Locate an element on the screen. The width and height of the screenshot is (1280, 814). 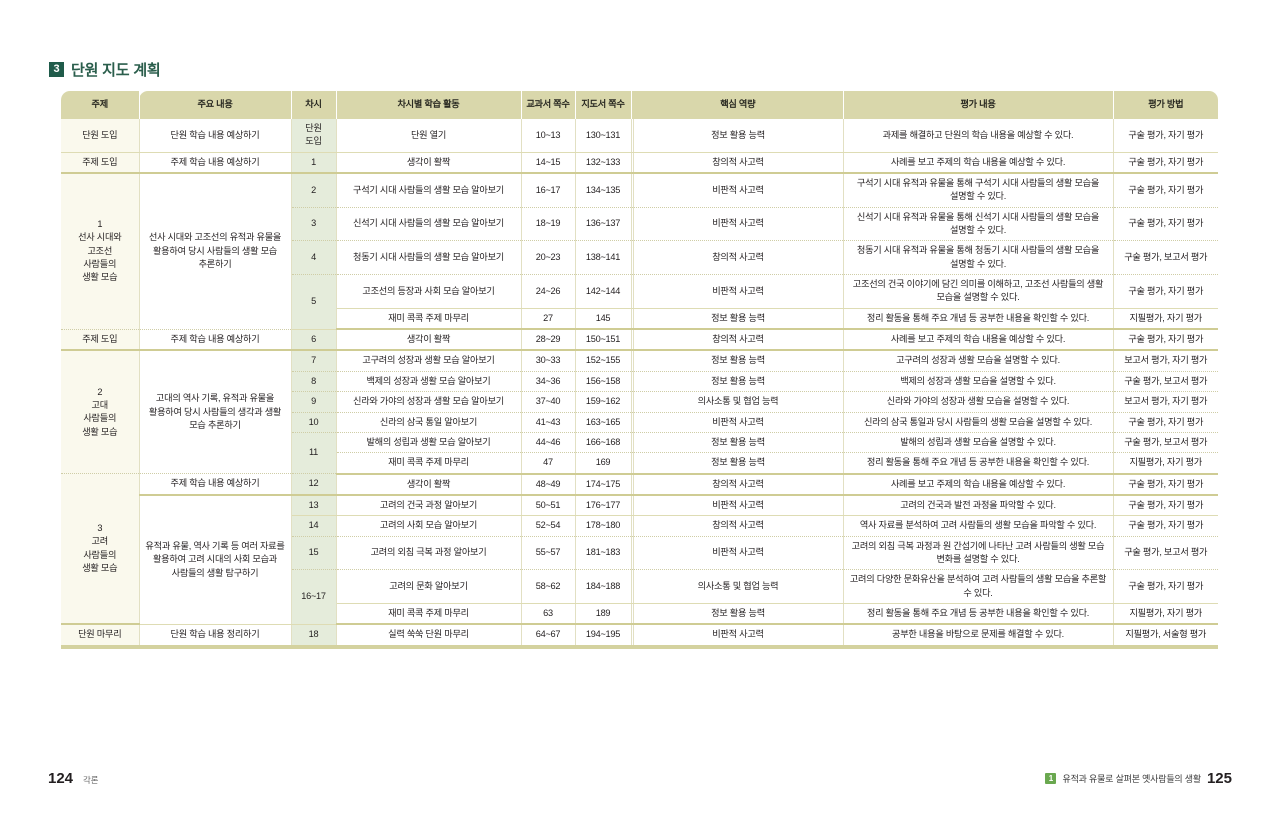
footer-page-number-right: 125 is located at coordinates (1219, 778).